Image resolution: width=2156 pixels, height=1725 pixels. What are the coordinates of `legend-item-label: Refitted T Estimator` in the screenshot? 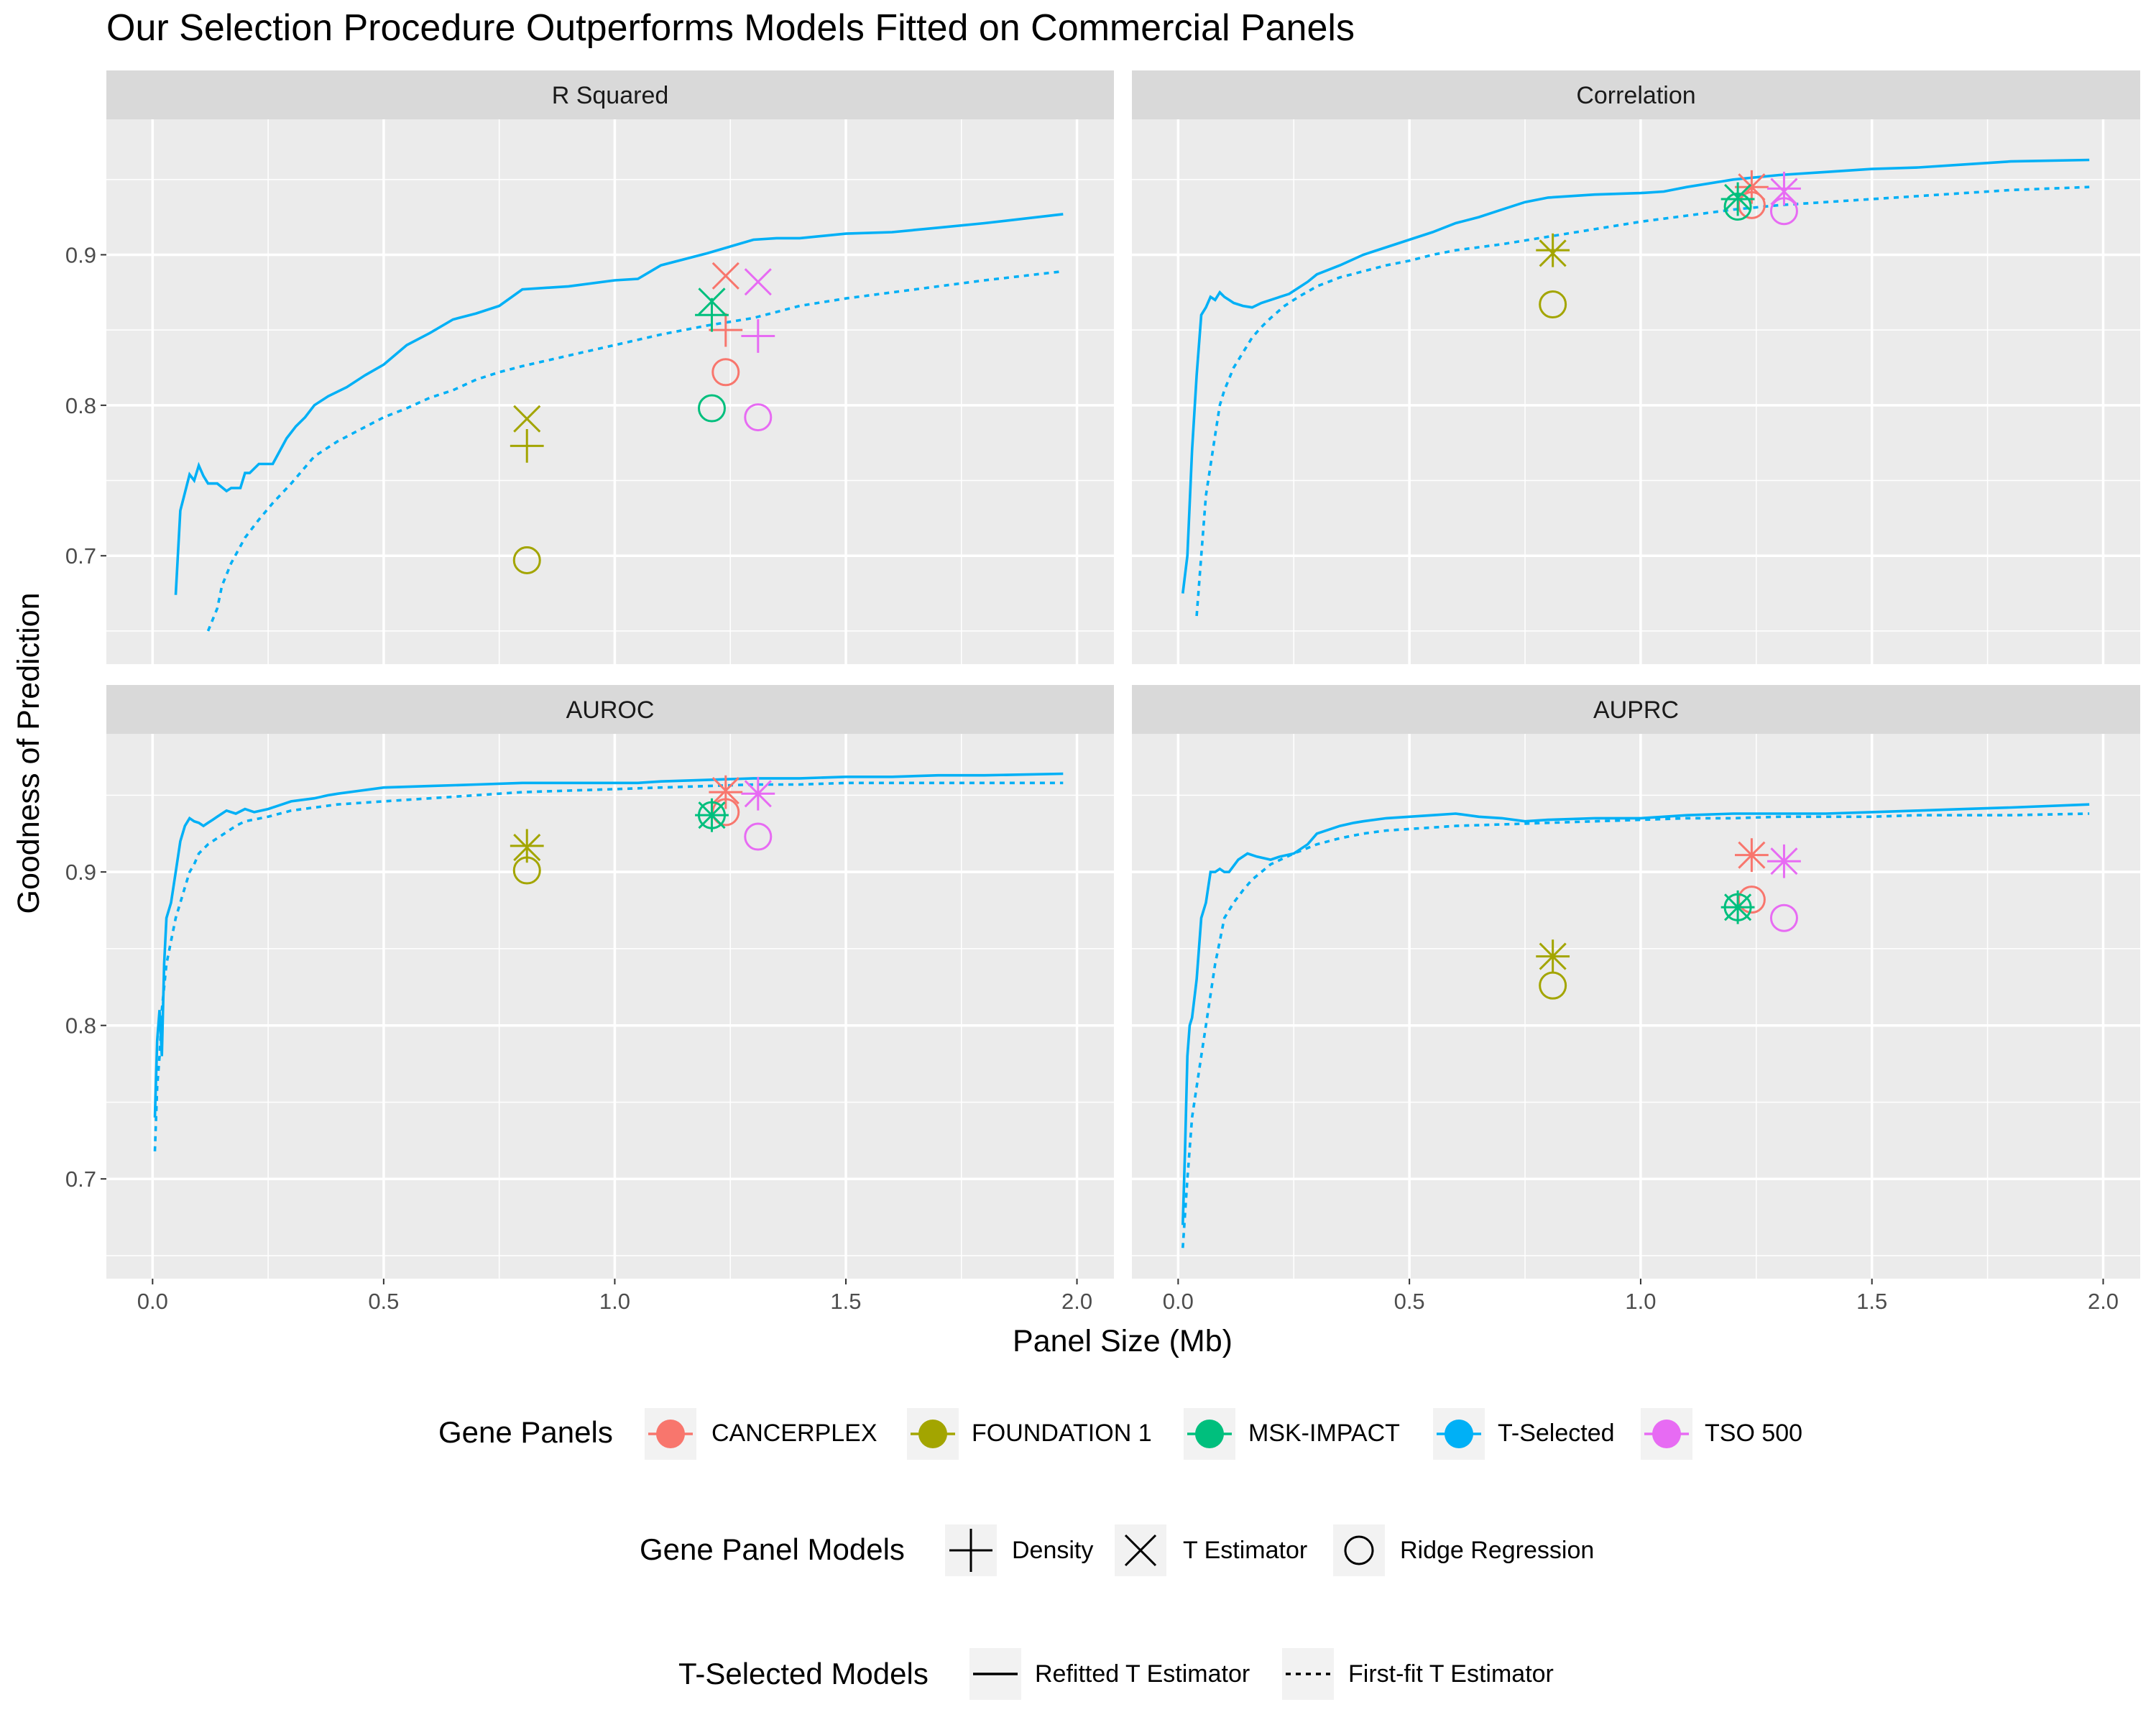 It's located at (1143, 1674).